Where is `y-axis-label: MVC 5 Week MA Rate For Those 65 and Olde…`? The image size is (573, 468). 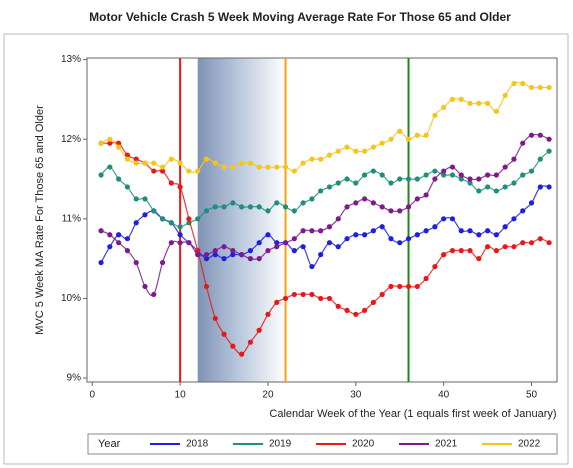 y-axis-label: MVC 5 Week MA Rate For Those 65 and Olde… is located at coordinates (40, 220).